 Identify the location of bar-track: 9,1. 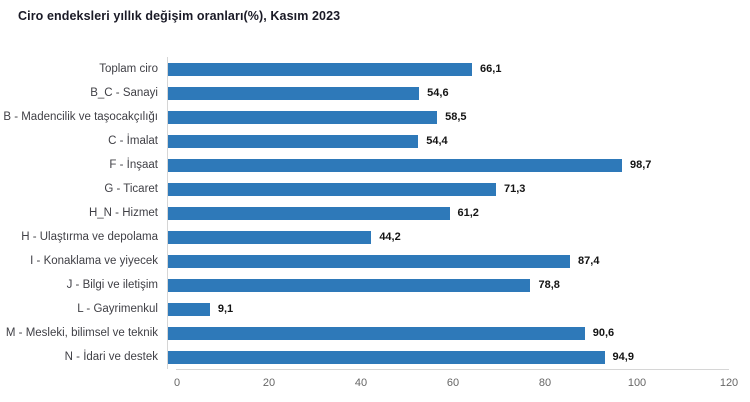
(443, 309).